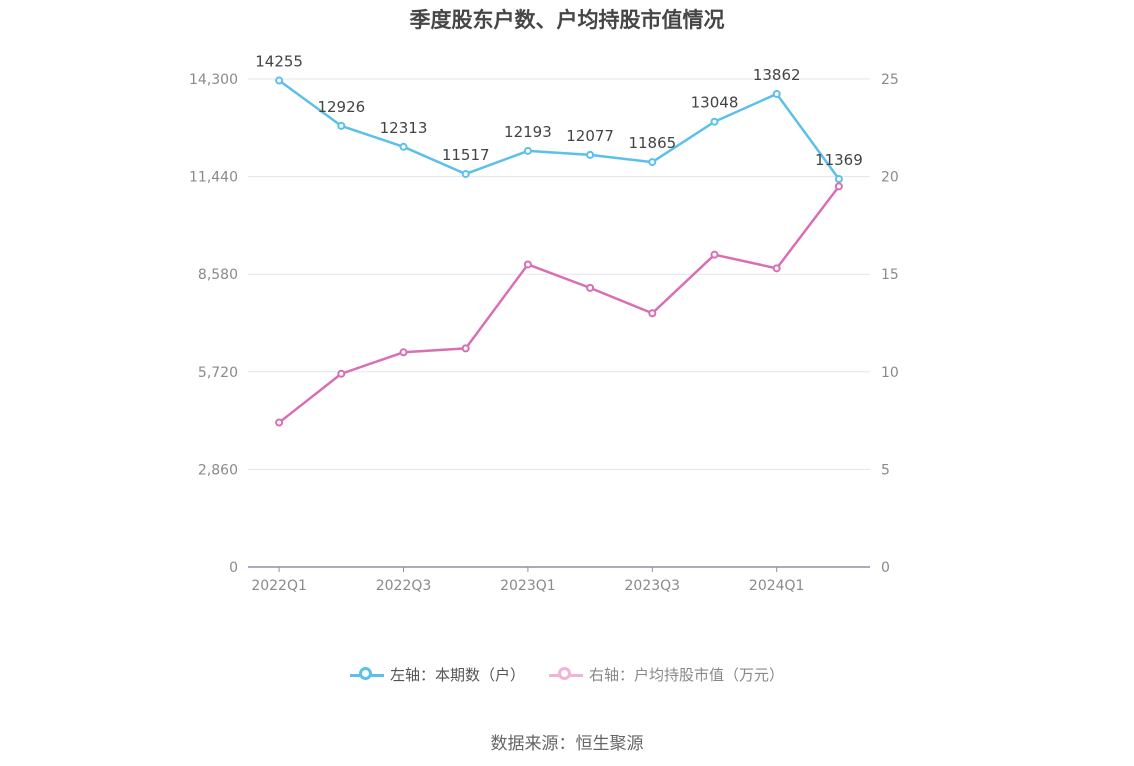  What do you see at coordinates (213, 178) in the screenshot?
I see `y-left-tick-label: 11,440` at bounding box center [213, 178].